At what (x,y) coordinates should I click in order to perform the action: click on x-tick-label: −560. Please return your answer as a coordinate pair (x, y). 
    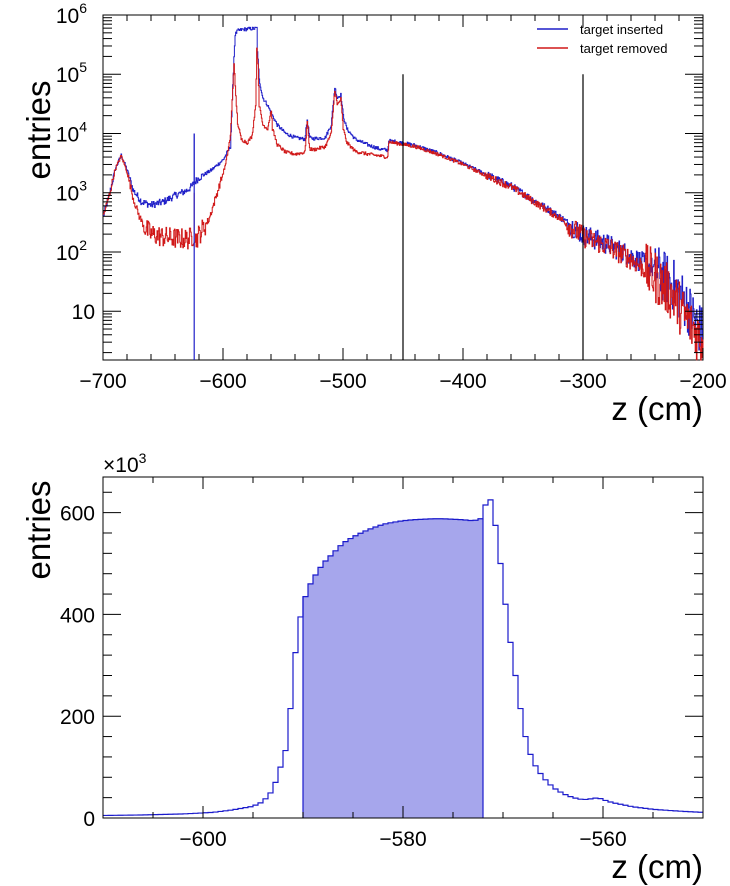
    Looking at the image, I should click on (602, 839).